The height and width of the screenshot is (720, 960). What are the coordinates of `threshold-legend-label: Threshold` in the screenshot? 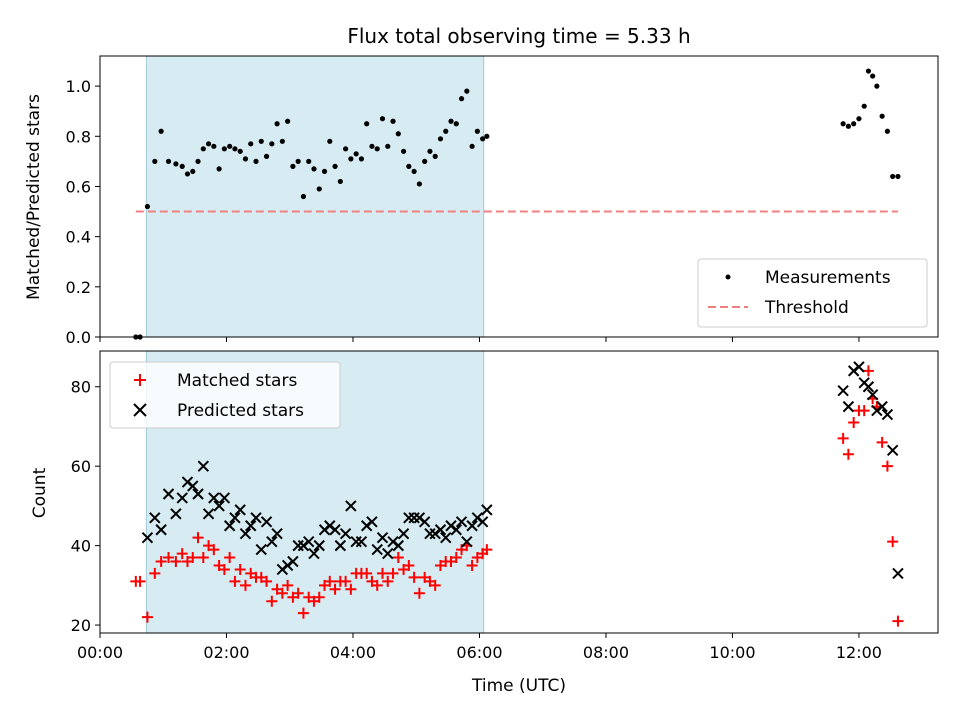 It's located at (806, 308).